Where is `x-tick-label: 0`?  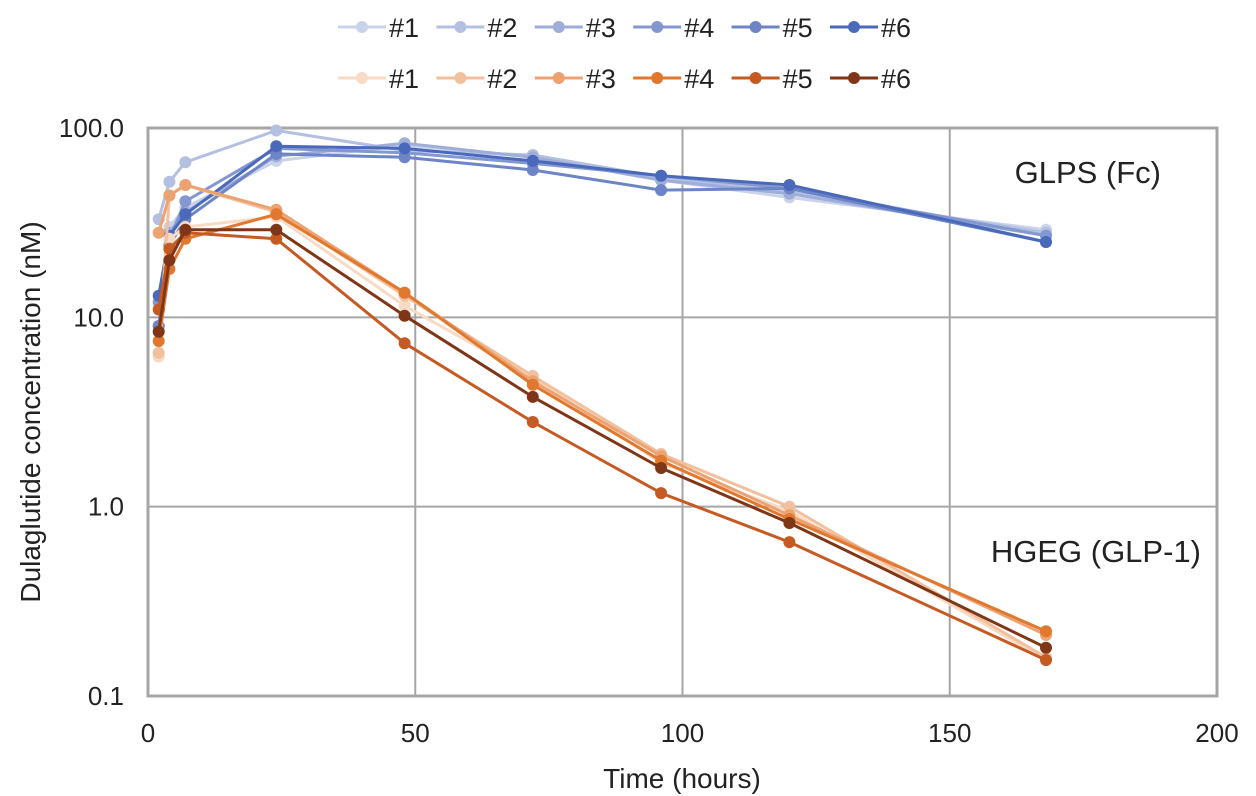
x-tick-label: 0 is located at coordinates (148, 733).